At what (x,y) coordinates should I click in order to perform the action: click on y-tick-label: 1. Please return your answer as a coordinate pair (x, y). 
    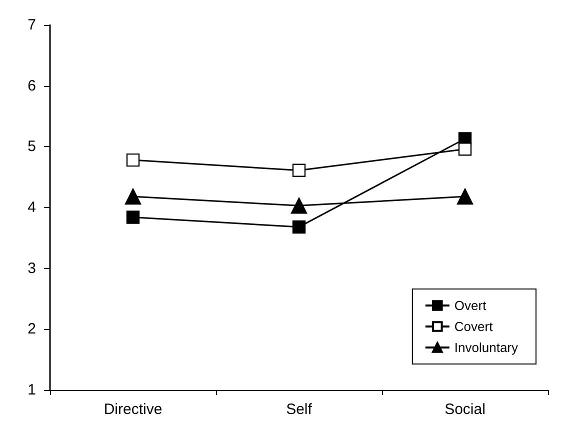
    Looking at the image, I should click on (32, 390).